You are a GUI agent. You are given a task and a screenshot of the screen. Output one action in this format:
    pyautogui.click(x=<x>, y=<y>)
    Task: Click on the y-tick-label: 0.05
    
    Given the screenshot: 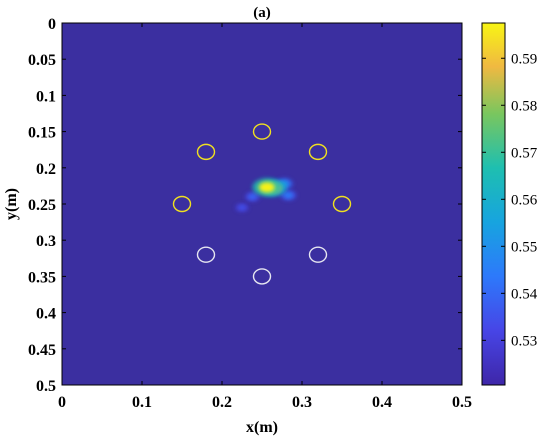 What is the action you would take?
    pyautogui.click(x=42, y=60)
    